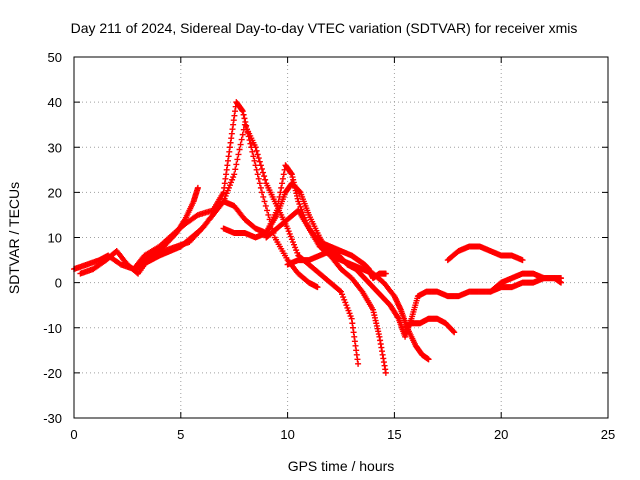 This screenshot has width=640, height=480. What do you see at coordinates (52, 418) in the screenshot?
I see `y-tick-label: -30` at bounding box center [52, 418].